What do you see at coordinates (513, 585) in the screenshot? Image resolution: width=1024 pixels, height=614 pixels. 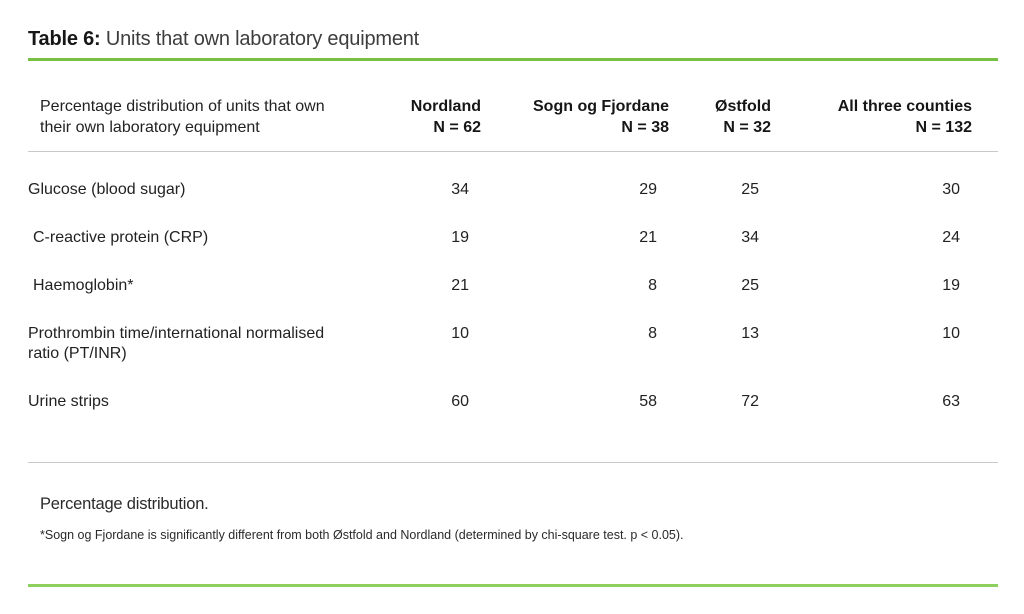 I see `bottom-green-rule` at bounding box center [513, 585].